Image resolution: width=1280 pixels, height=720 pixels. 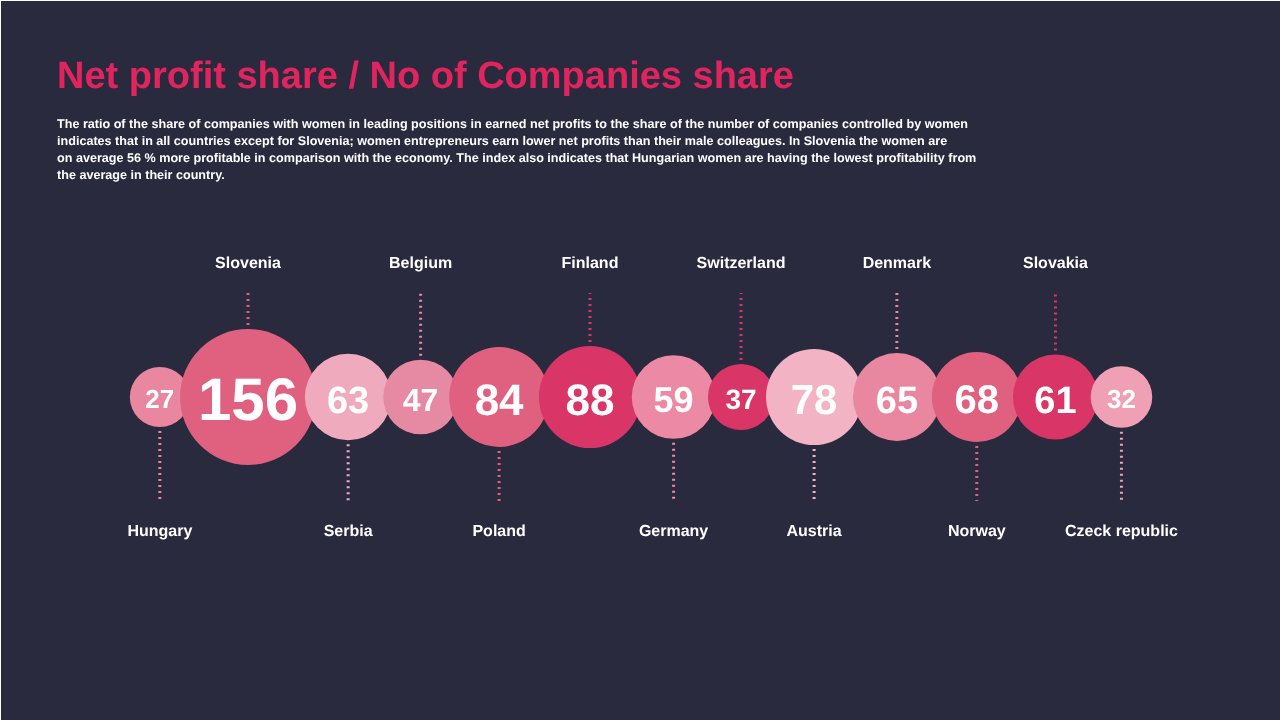 I want to click on data-label: 65, so click(x=897, y=402).